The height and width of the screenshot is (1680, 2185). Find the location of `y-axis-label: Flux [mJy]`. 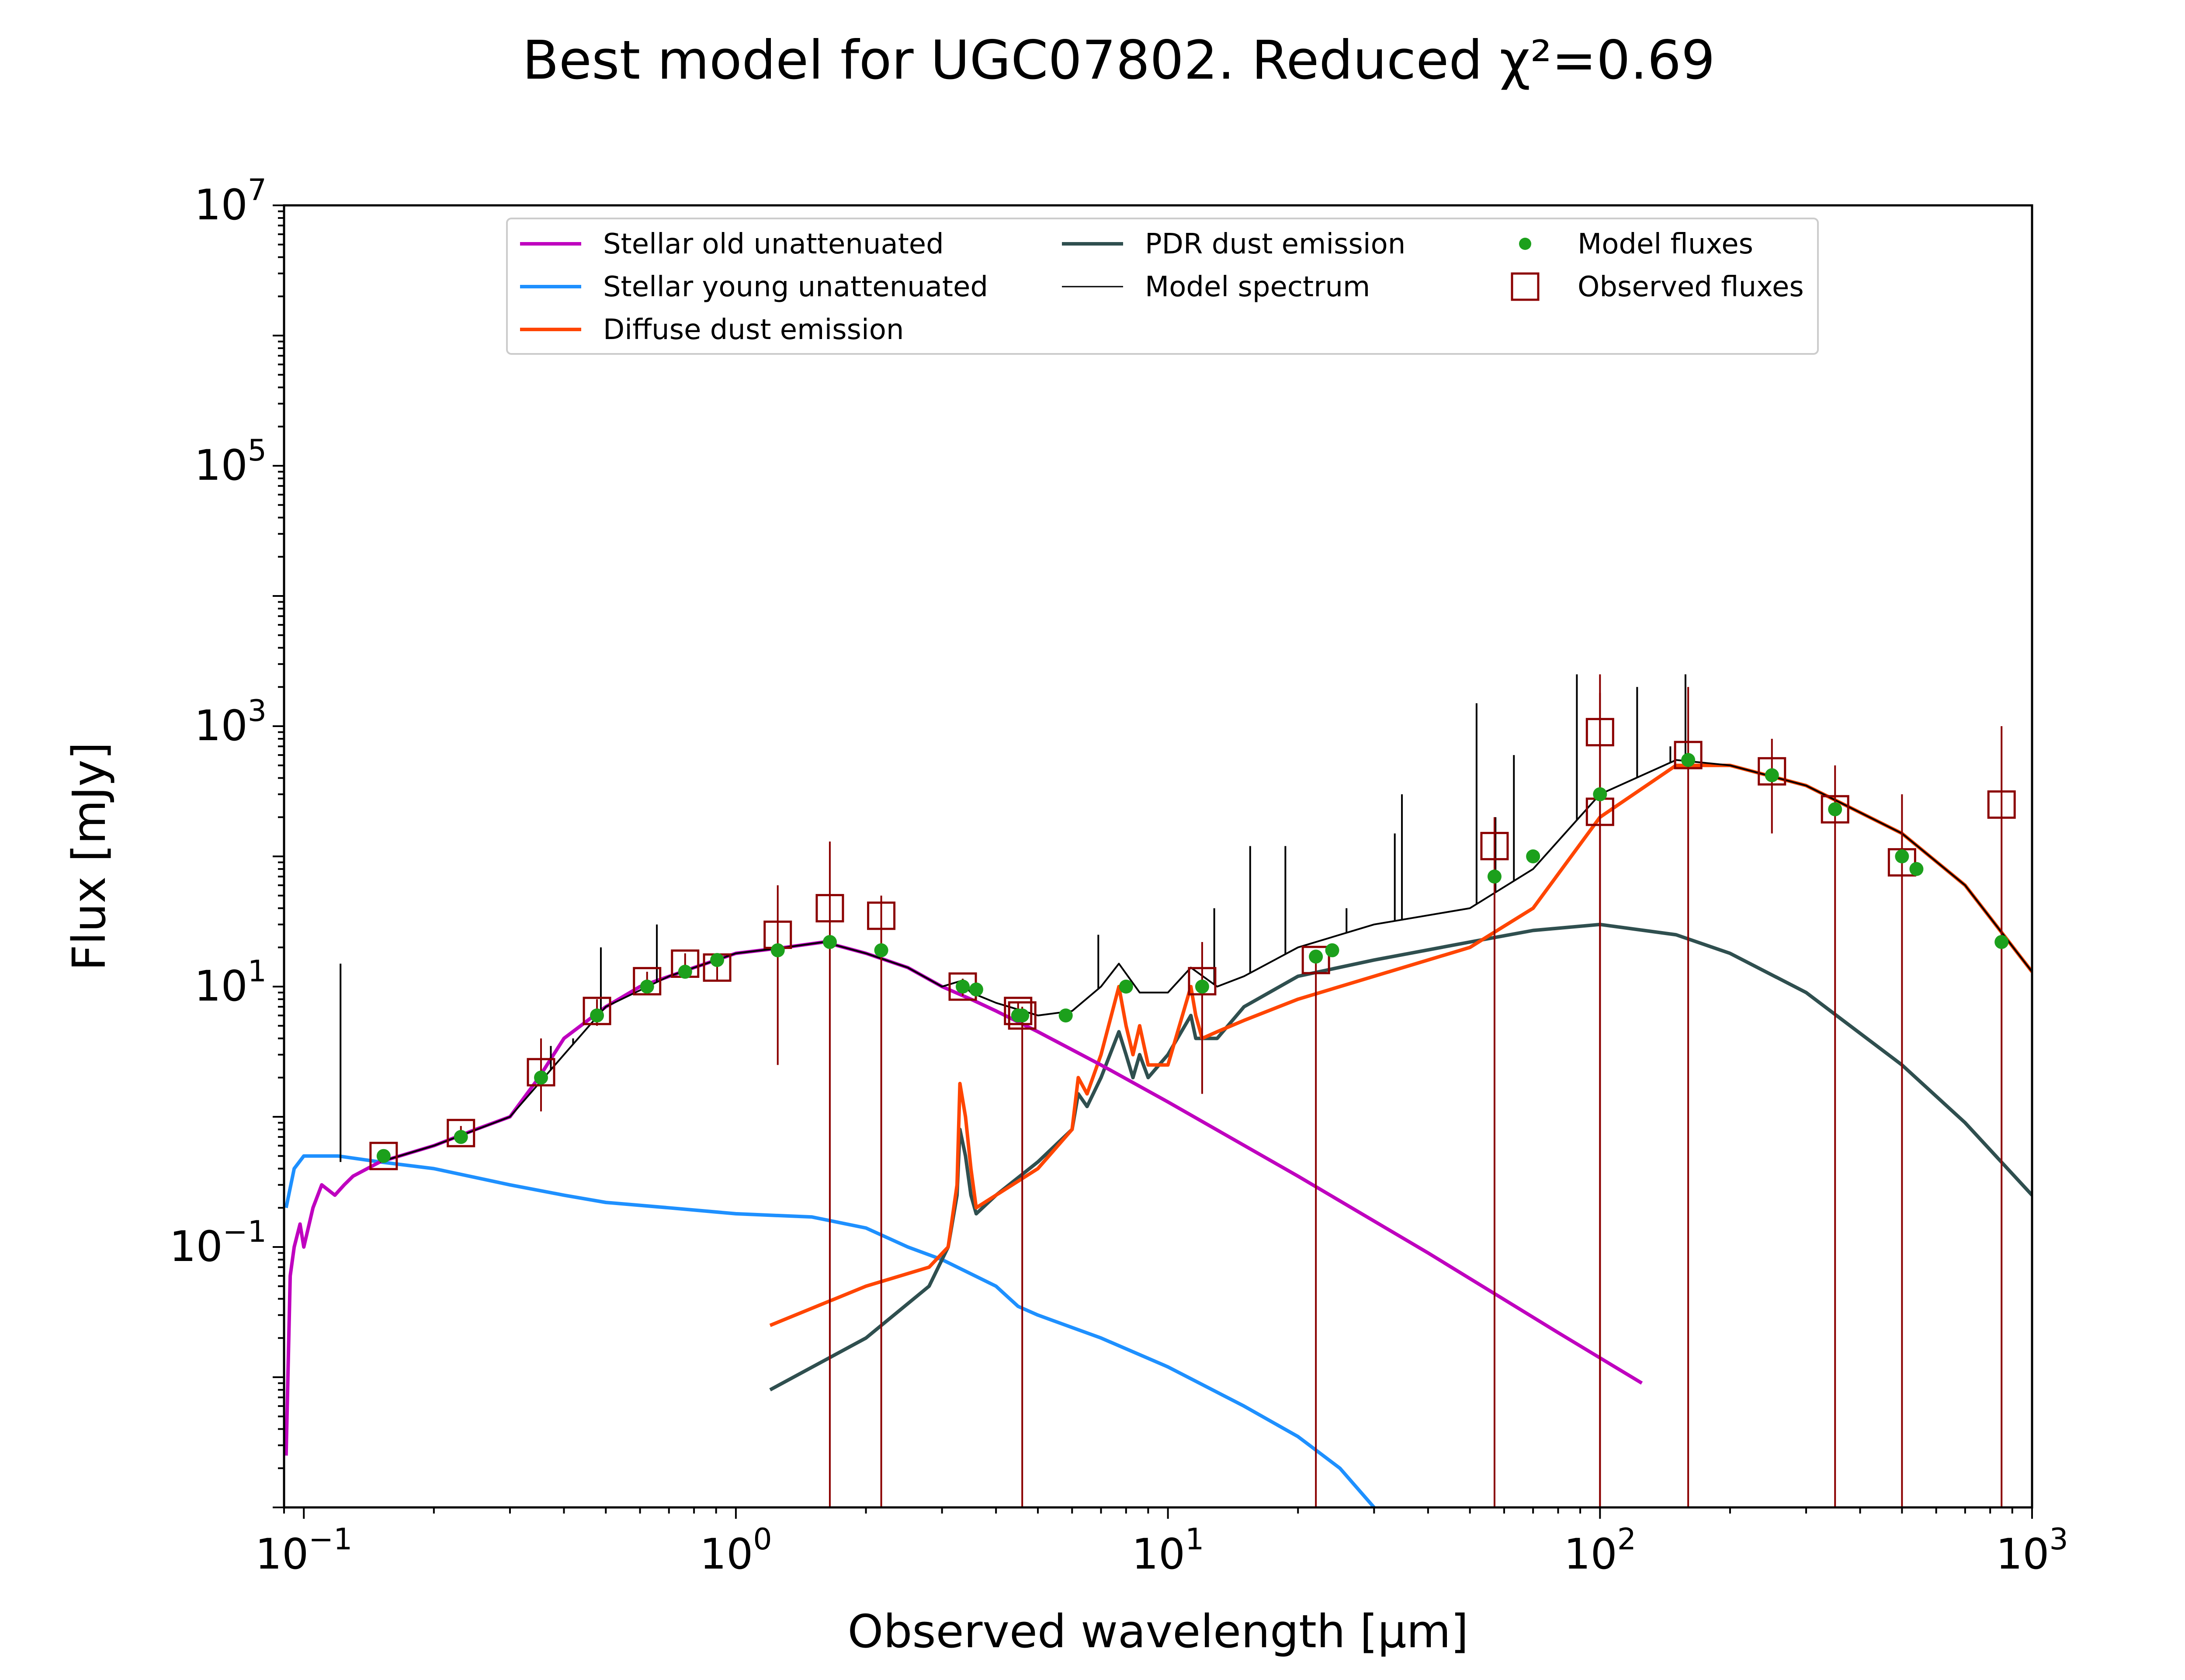

y-axis-label: Flux [mJy] is located at coordinates (89, 856).